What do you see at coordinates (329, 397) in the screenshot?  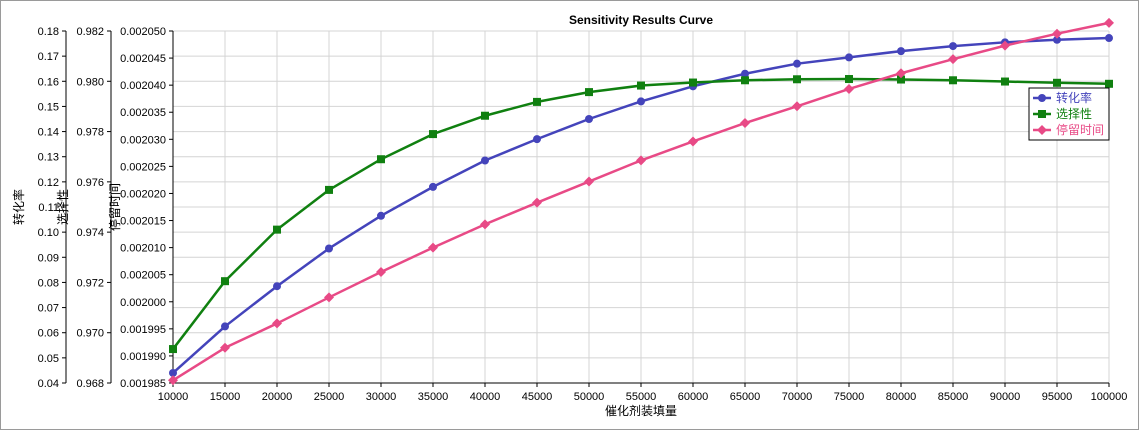 I see `x-tick-label: 25000` at bounding box center [329, 397].